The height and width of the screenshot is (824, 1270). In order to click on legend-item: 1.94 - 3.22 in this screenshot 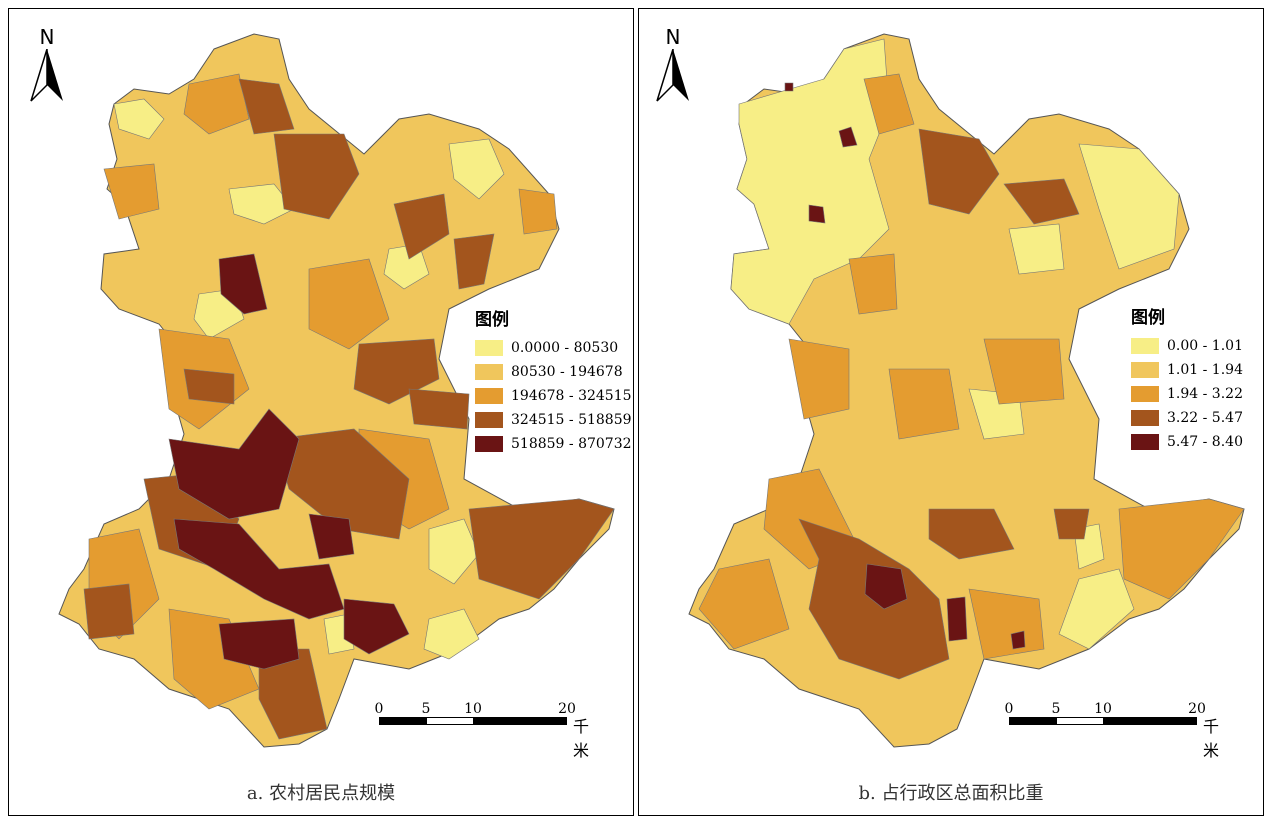, I will do `click(1187, 394)`.